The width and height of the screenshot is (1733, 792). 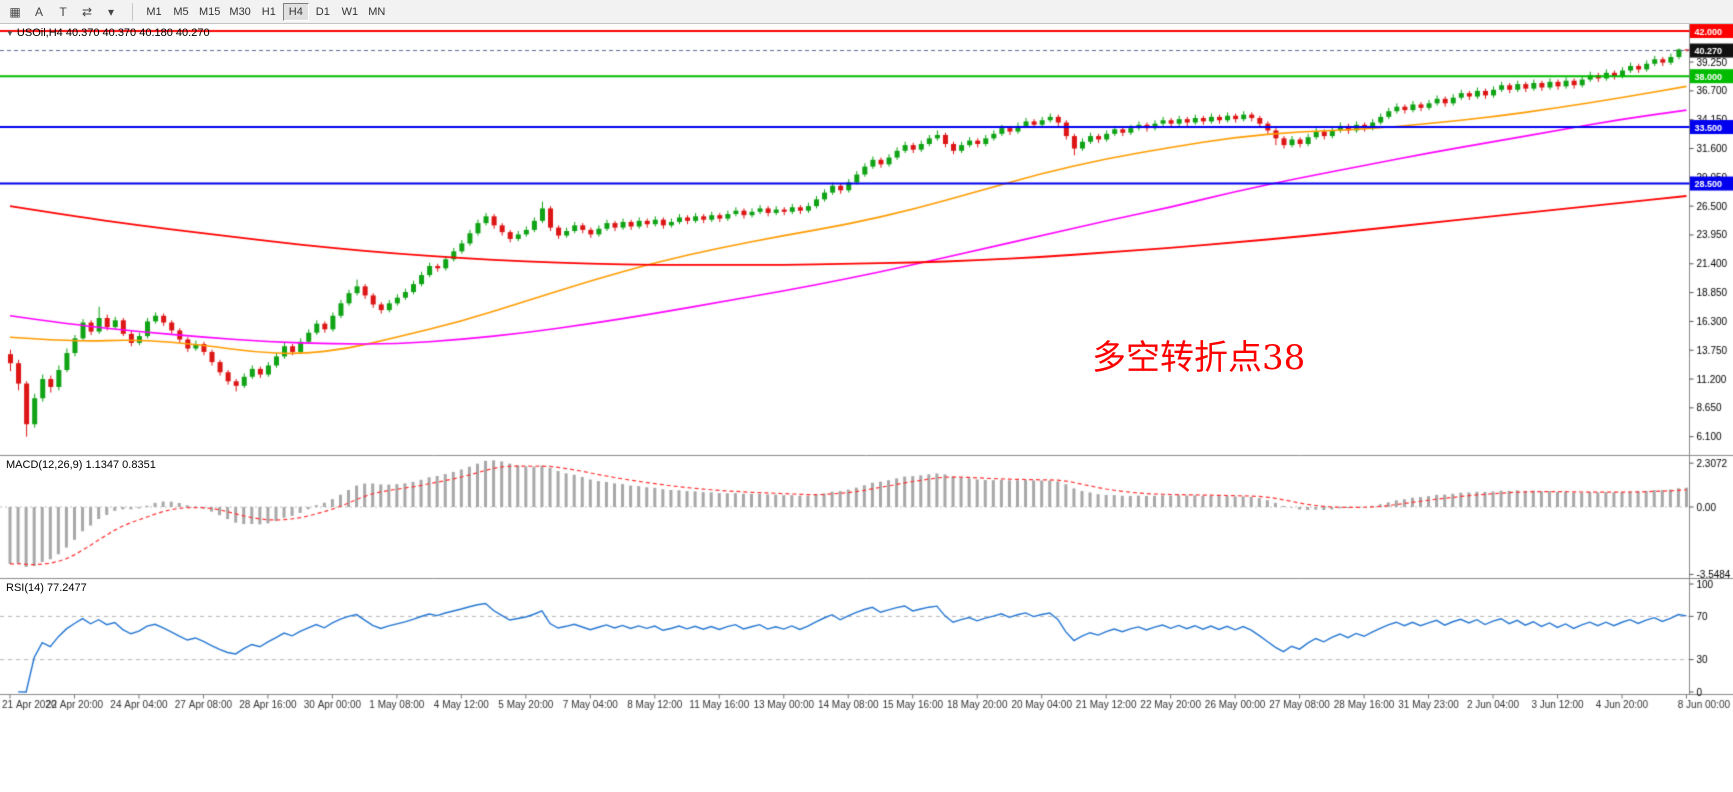 What do you see at coordinates (154, 12) in the screenshot?
I see `timeframe-m1-button: M1` at bounding box center [154, 12].